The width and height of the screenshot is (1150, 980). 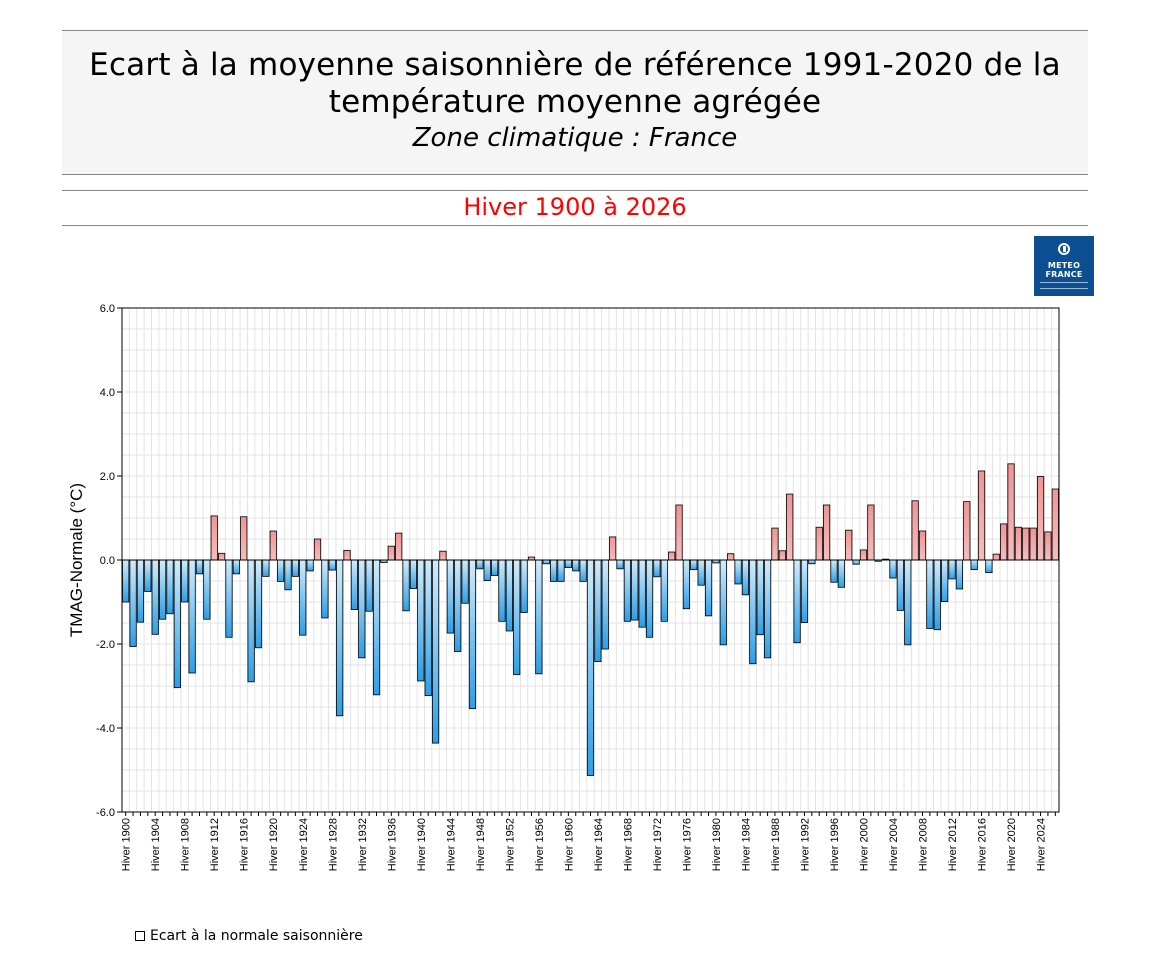 I want to click on y-tick-label: 6.0, so click(x=107, y=309).